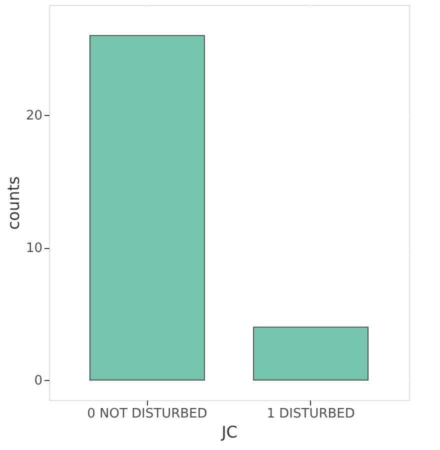 This screenshot has width=440, height=450. I want to click on x-axis-title: JC, so click(229, 432).